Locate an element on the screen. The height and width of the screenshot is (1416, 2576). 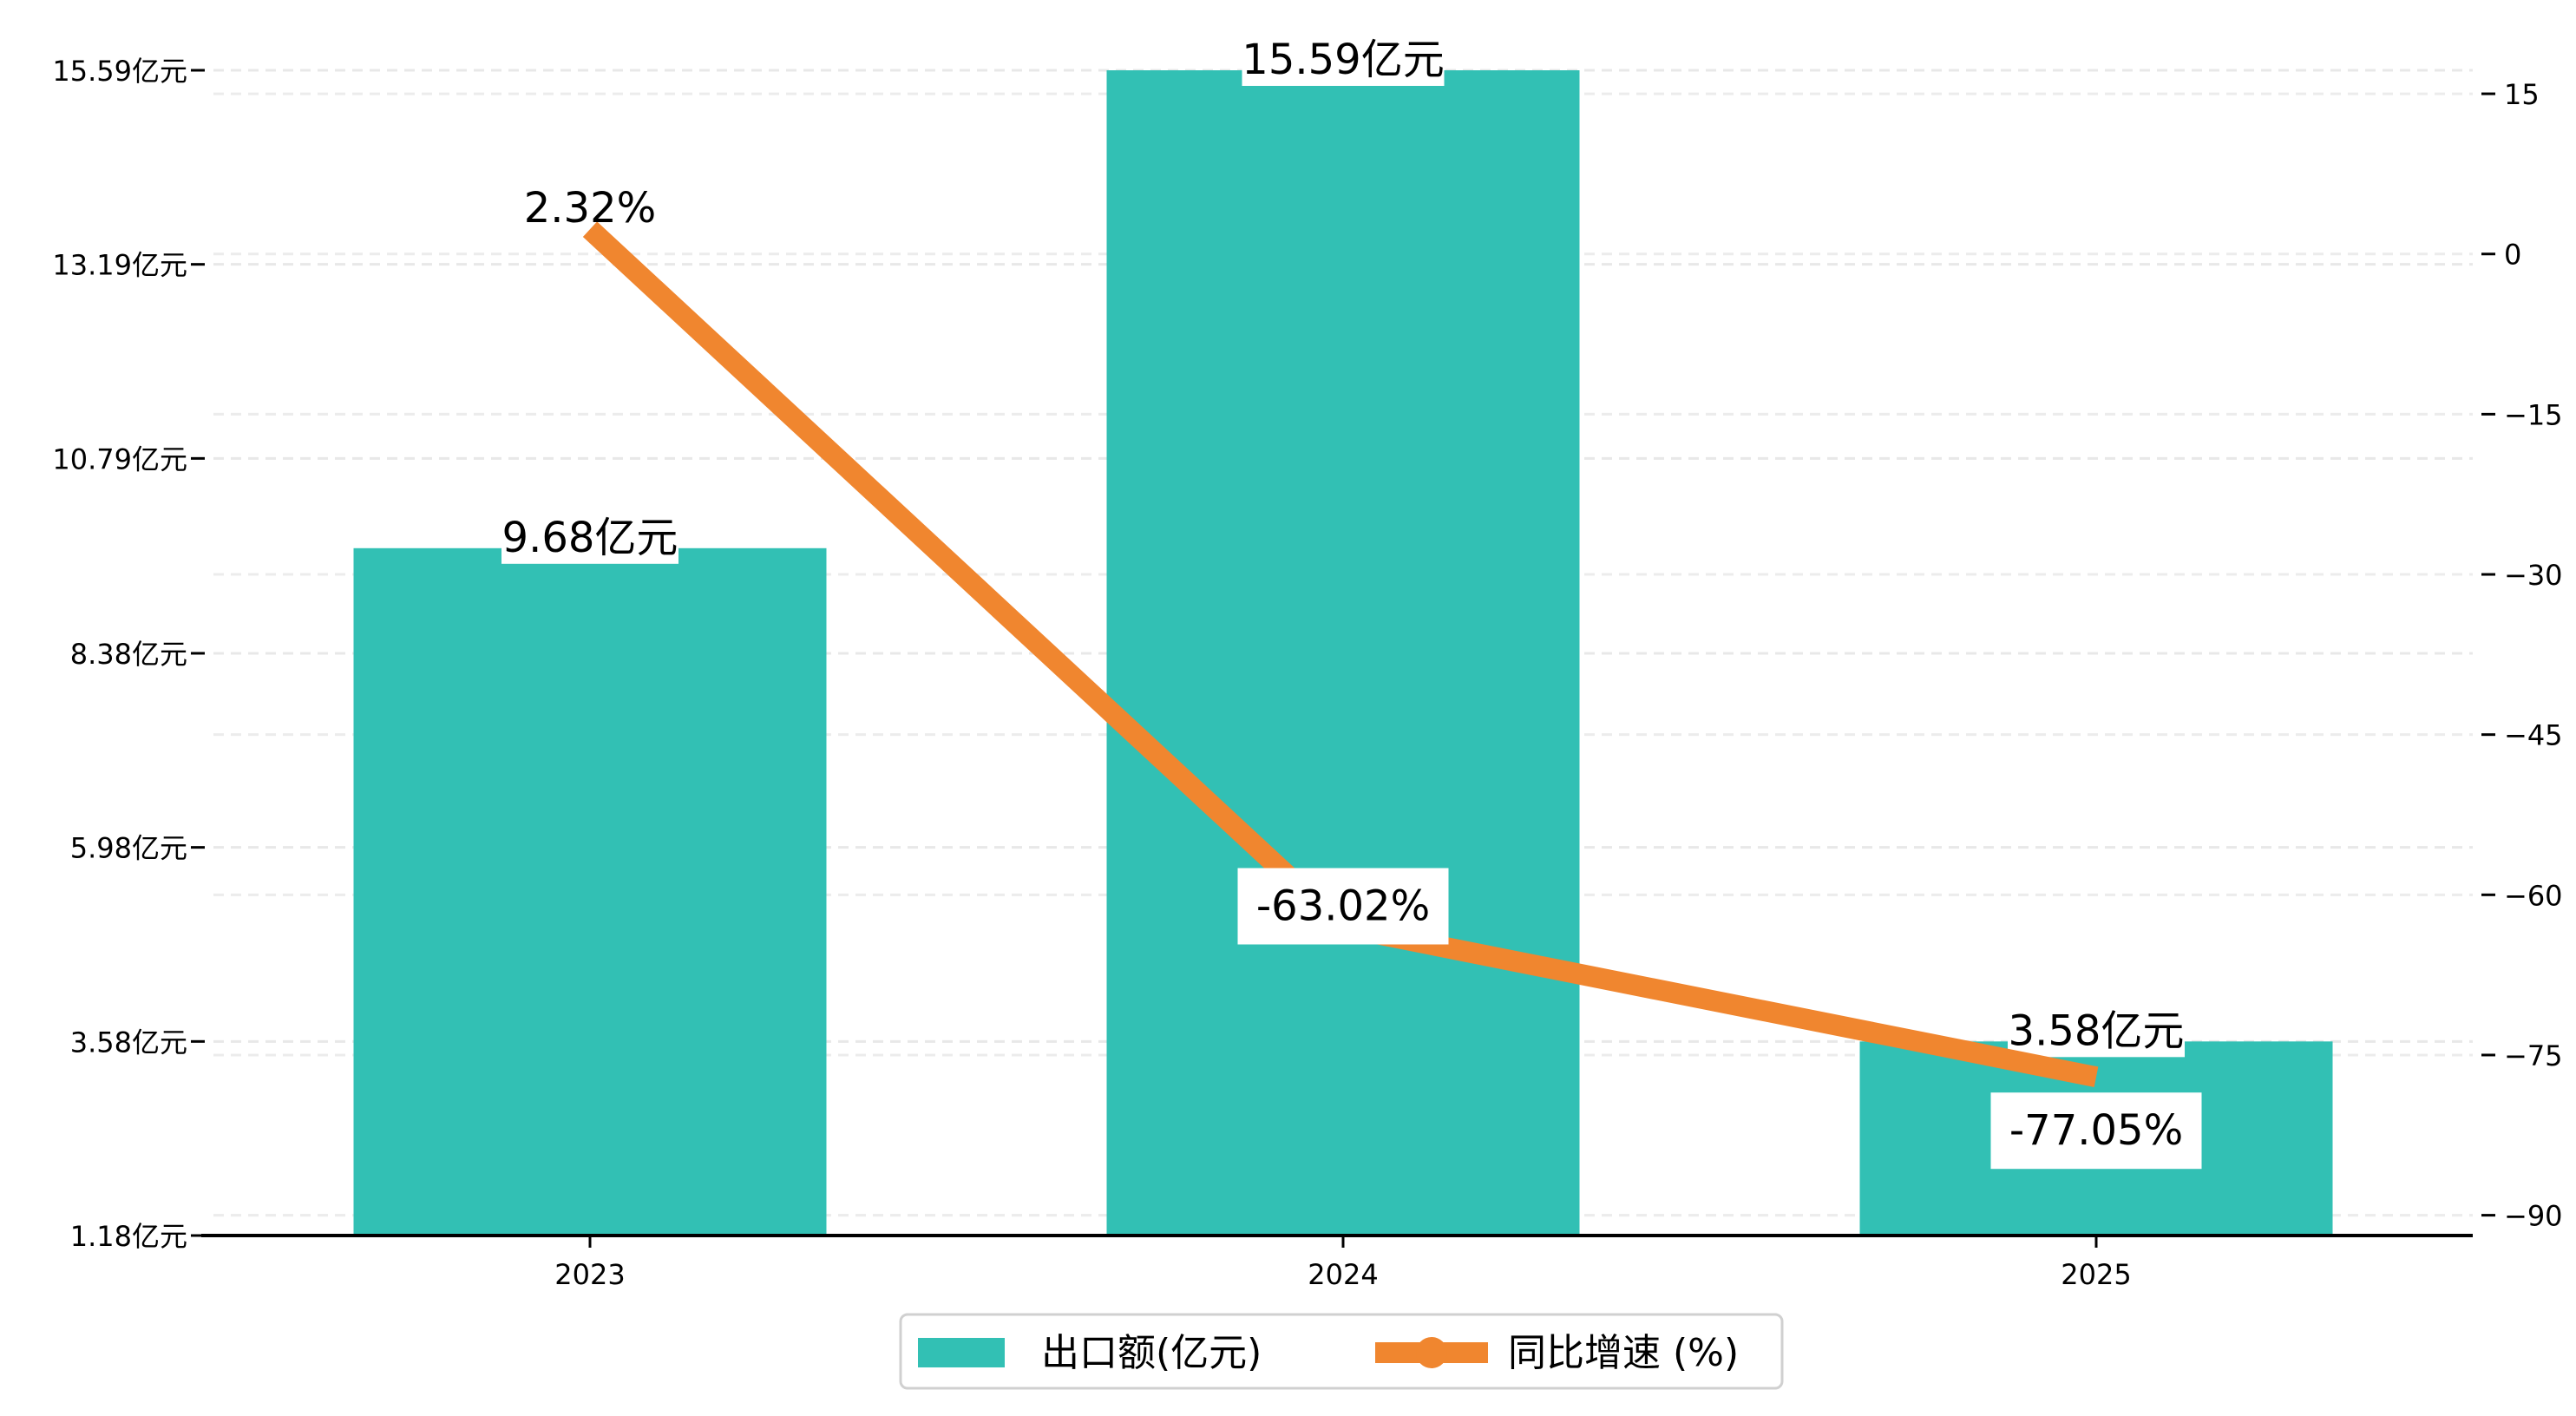
right-tick-label: 15 is located at coordinates (2522, 94).